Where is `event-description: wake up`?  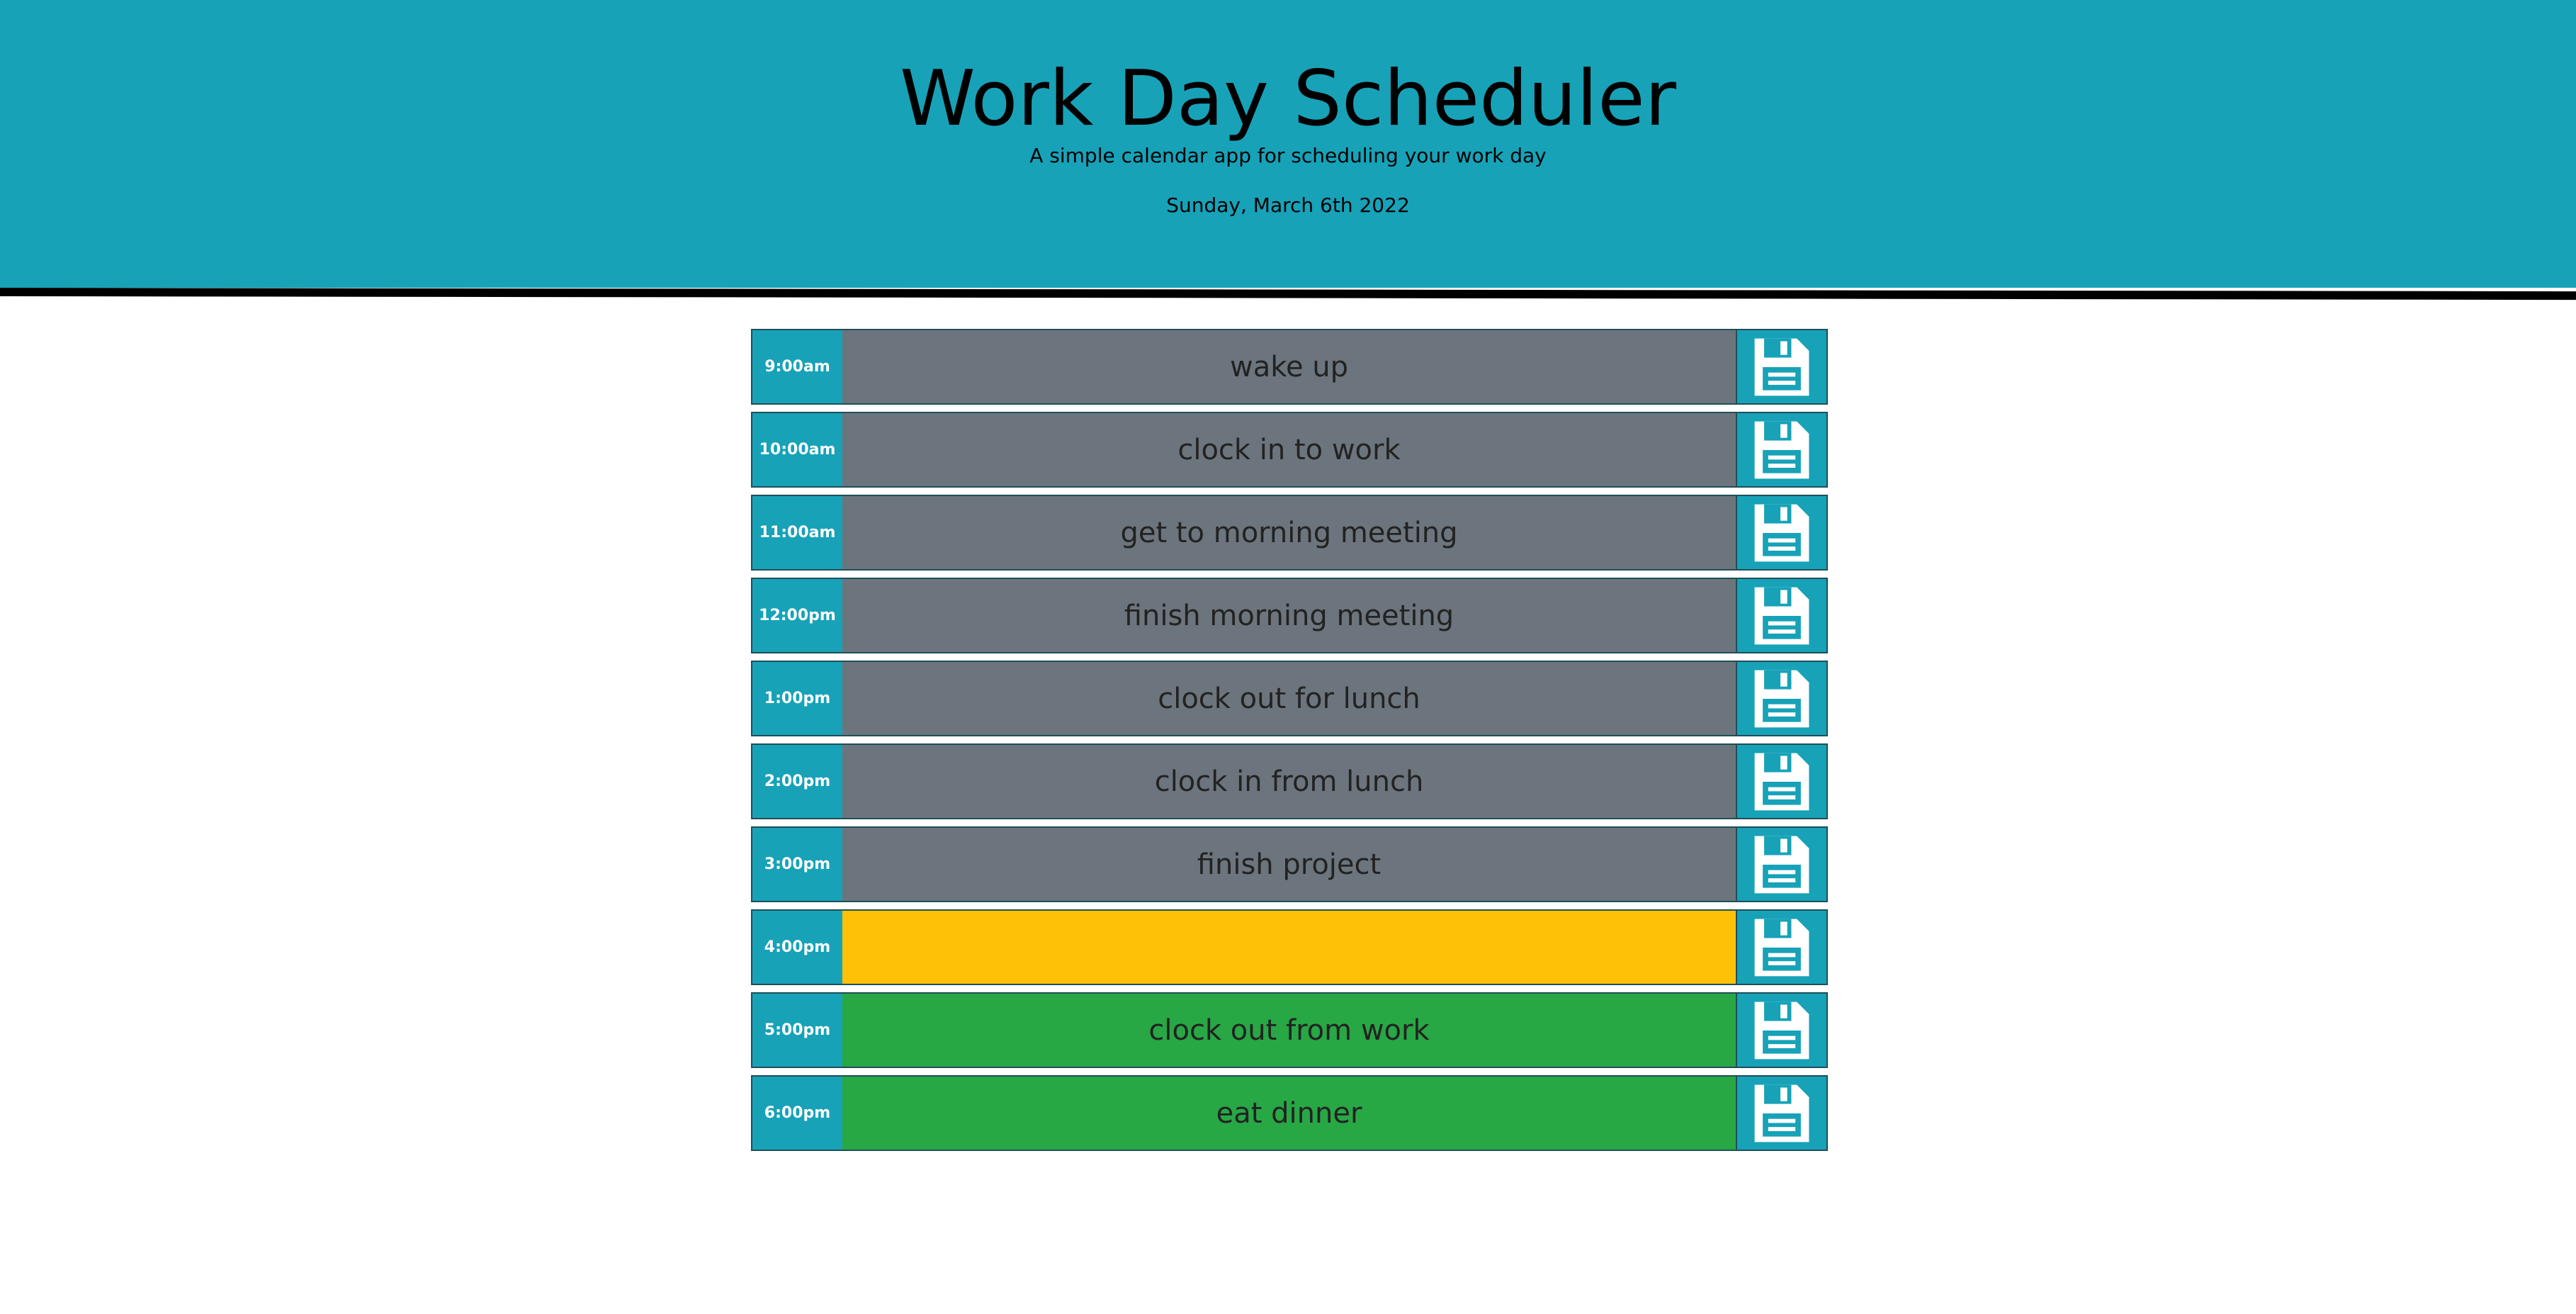 event-description: wake up is located at coordinates (1289, 366).